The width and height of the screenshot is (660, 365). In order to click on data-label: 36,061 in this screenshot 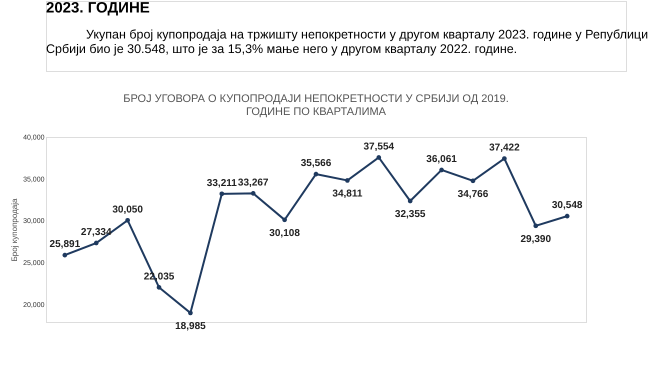, I will do `click(442, 159)`.